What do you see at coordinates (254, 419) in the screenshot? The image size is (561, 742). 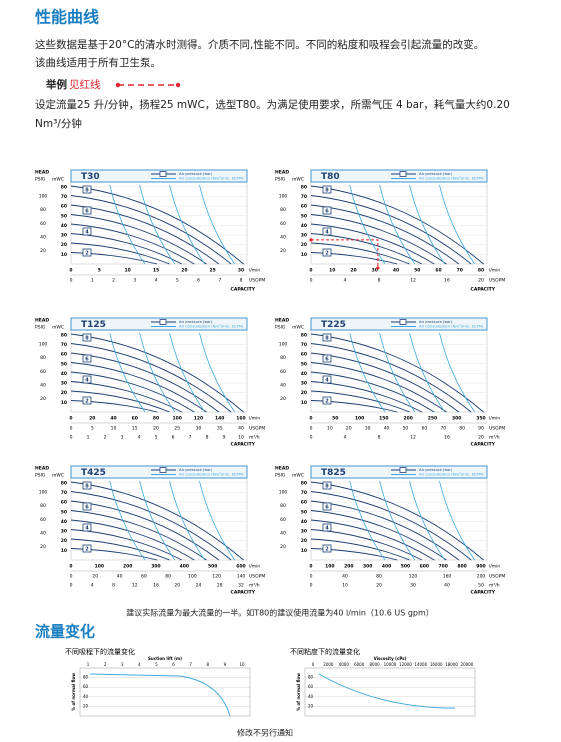 I see `x-unit: l/min` at bounding box center [254, 419].